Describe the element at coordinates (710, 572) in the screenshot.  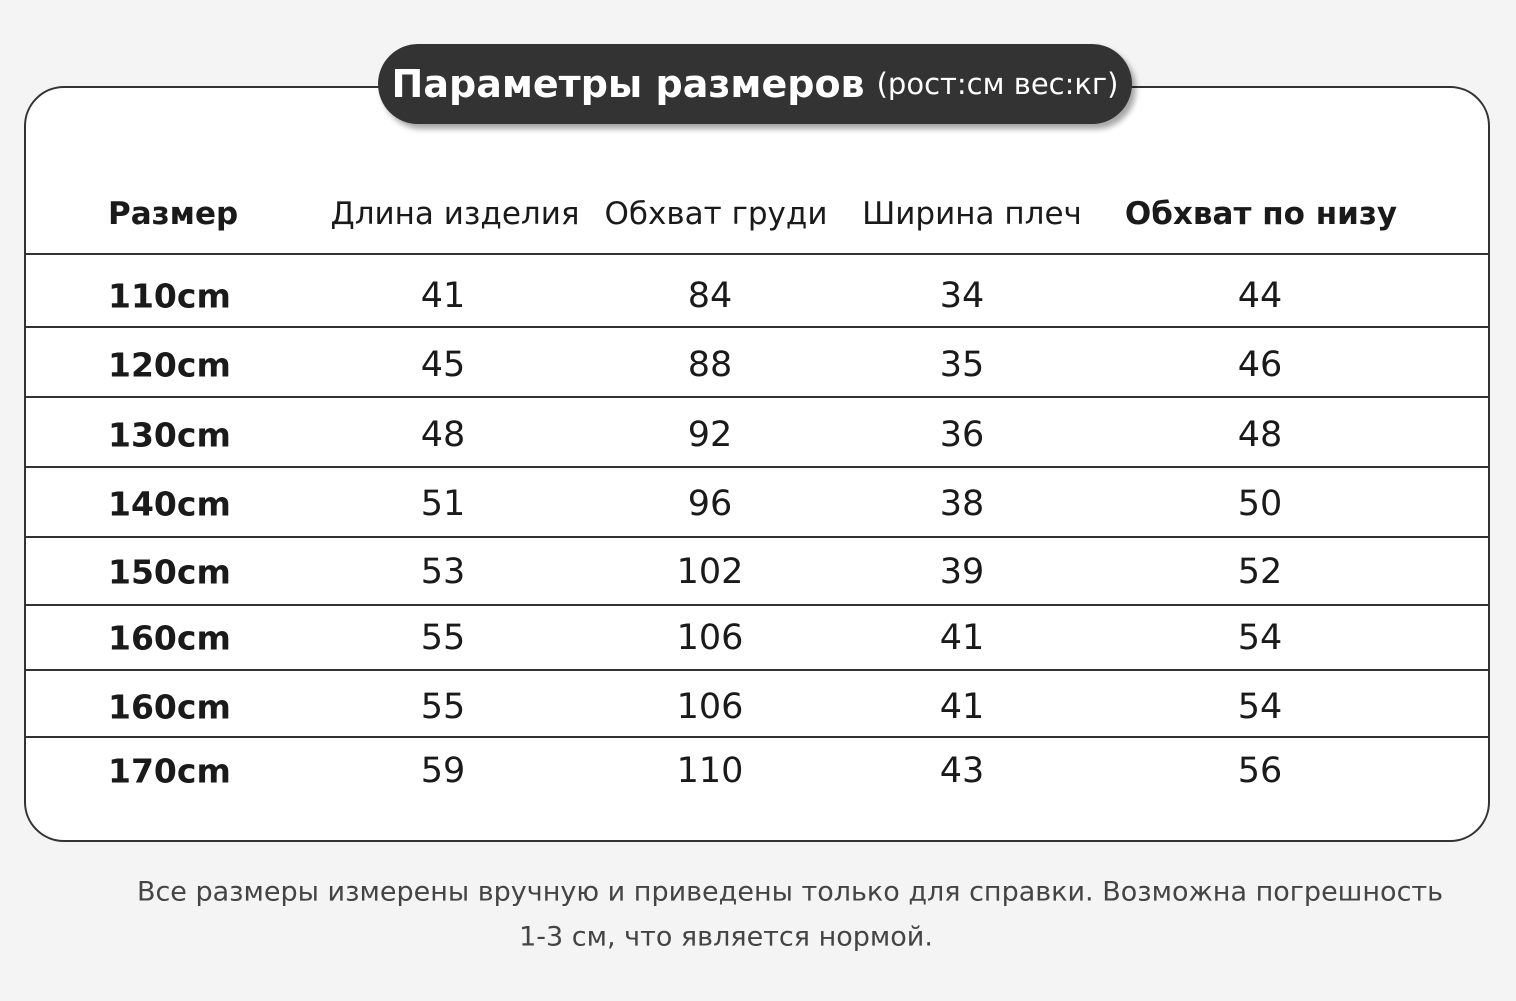
I see `value-cell: 102` at that location.